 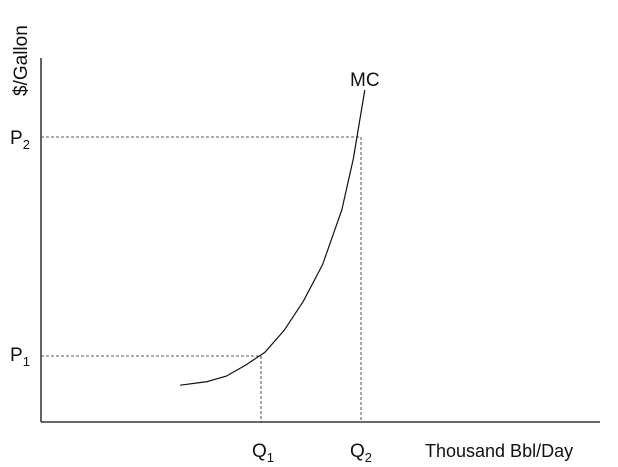 I want to click on y-tick-p1-letter: P, so click(x=16, y=355).